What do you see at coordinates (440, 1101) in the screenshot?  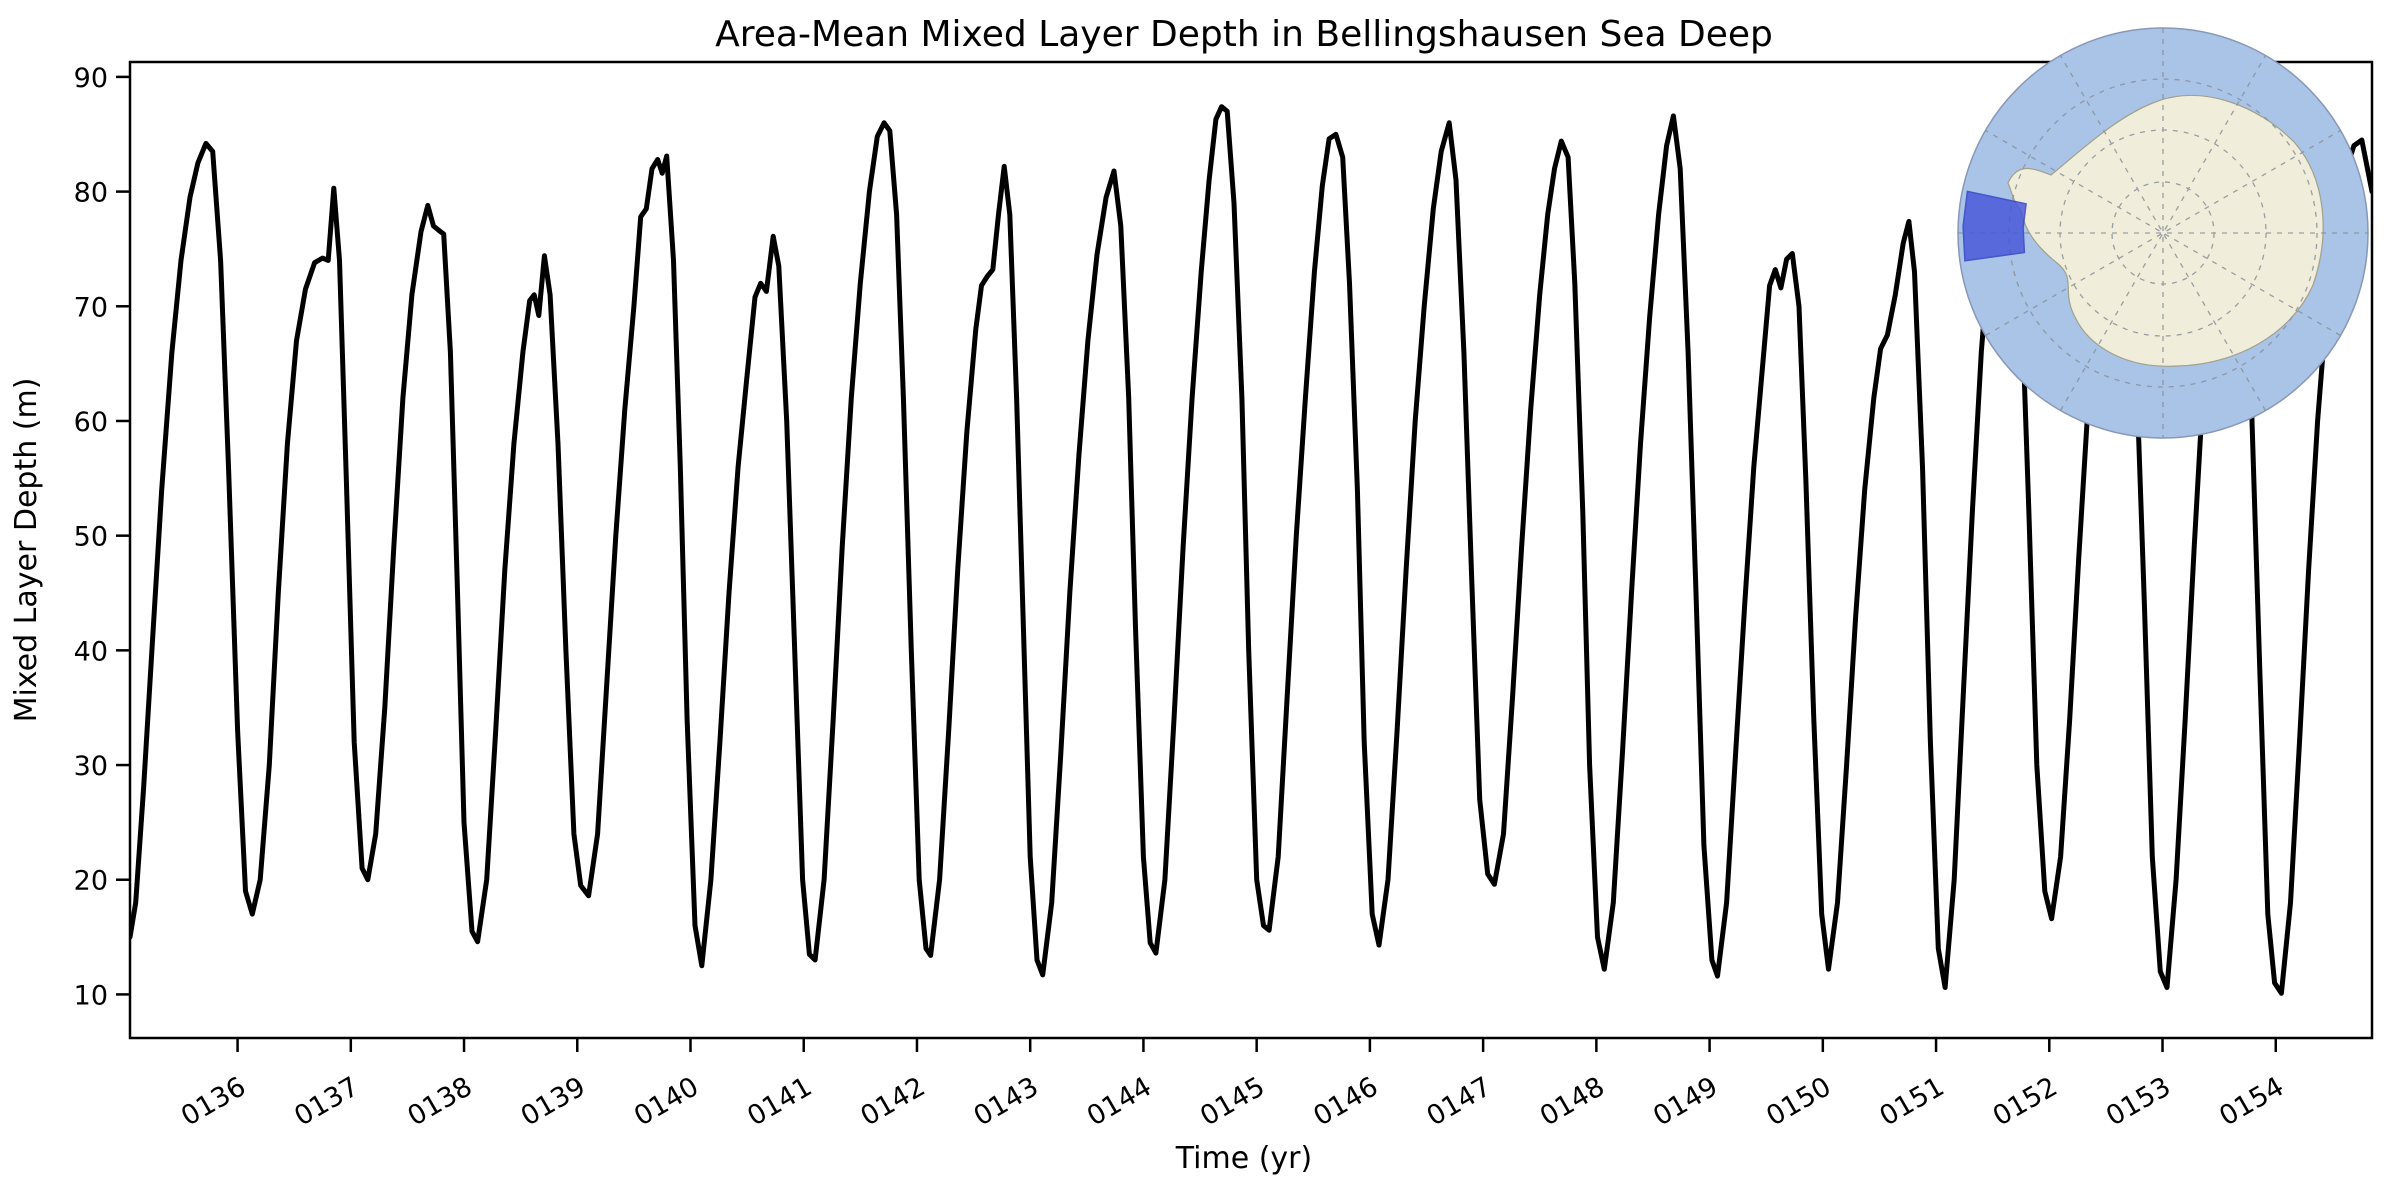 I see `x-tick-label: 0138` at bounding box center [440, 1101].